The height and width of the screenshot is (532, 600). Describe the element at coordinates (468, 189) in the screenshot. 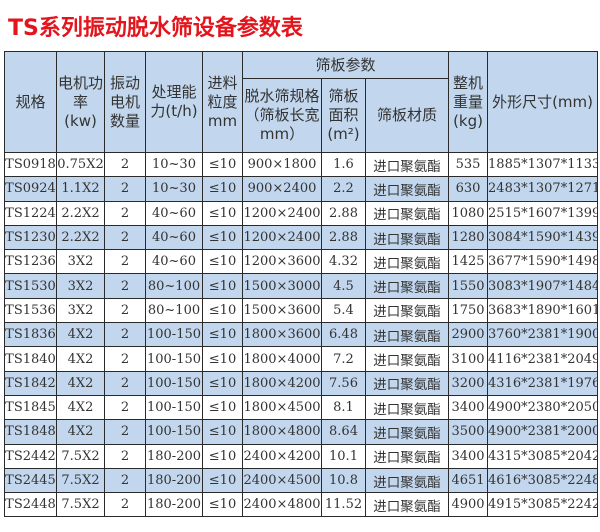

I see `cell-weight: 630` at that location.